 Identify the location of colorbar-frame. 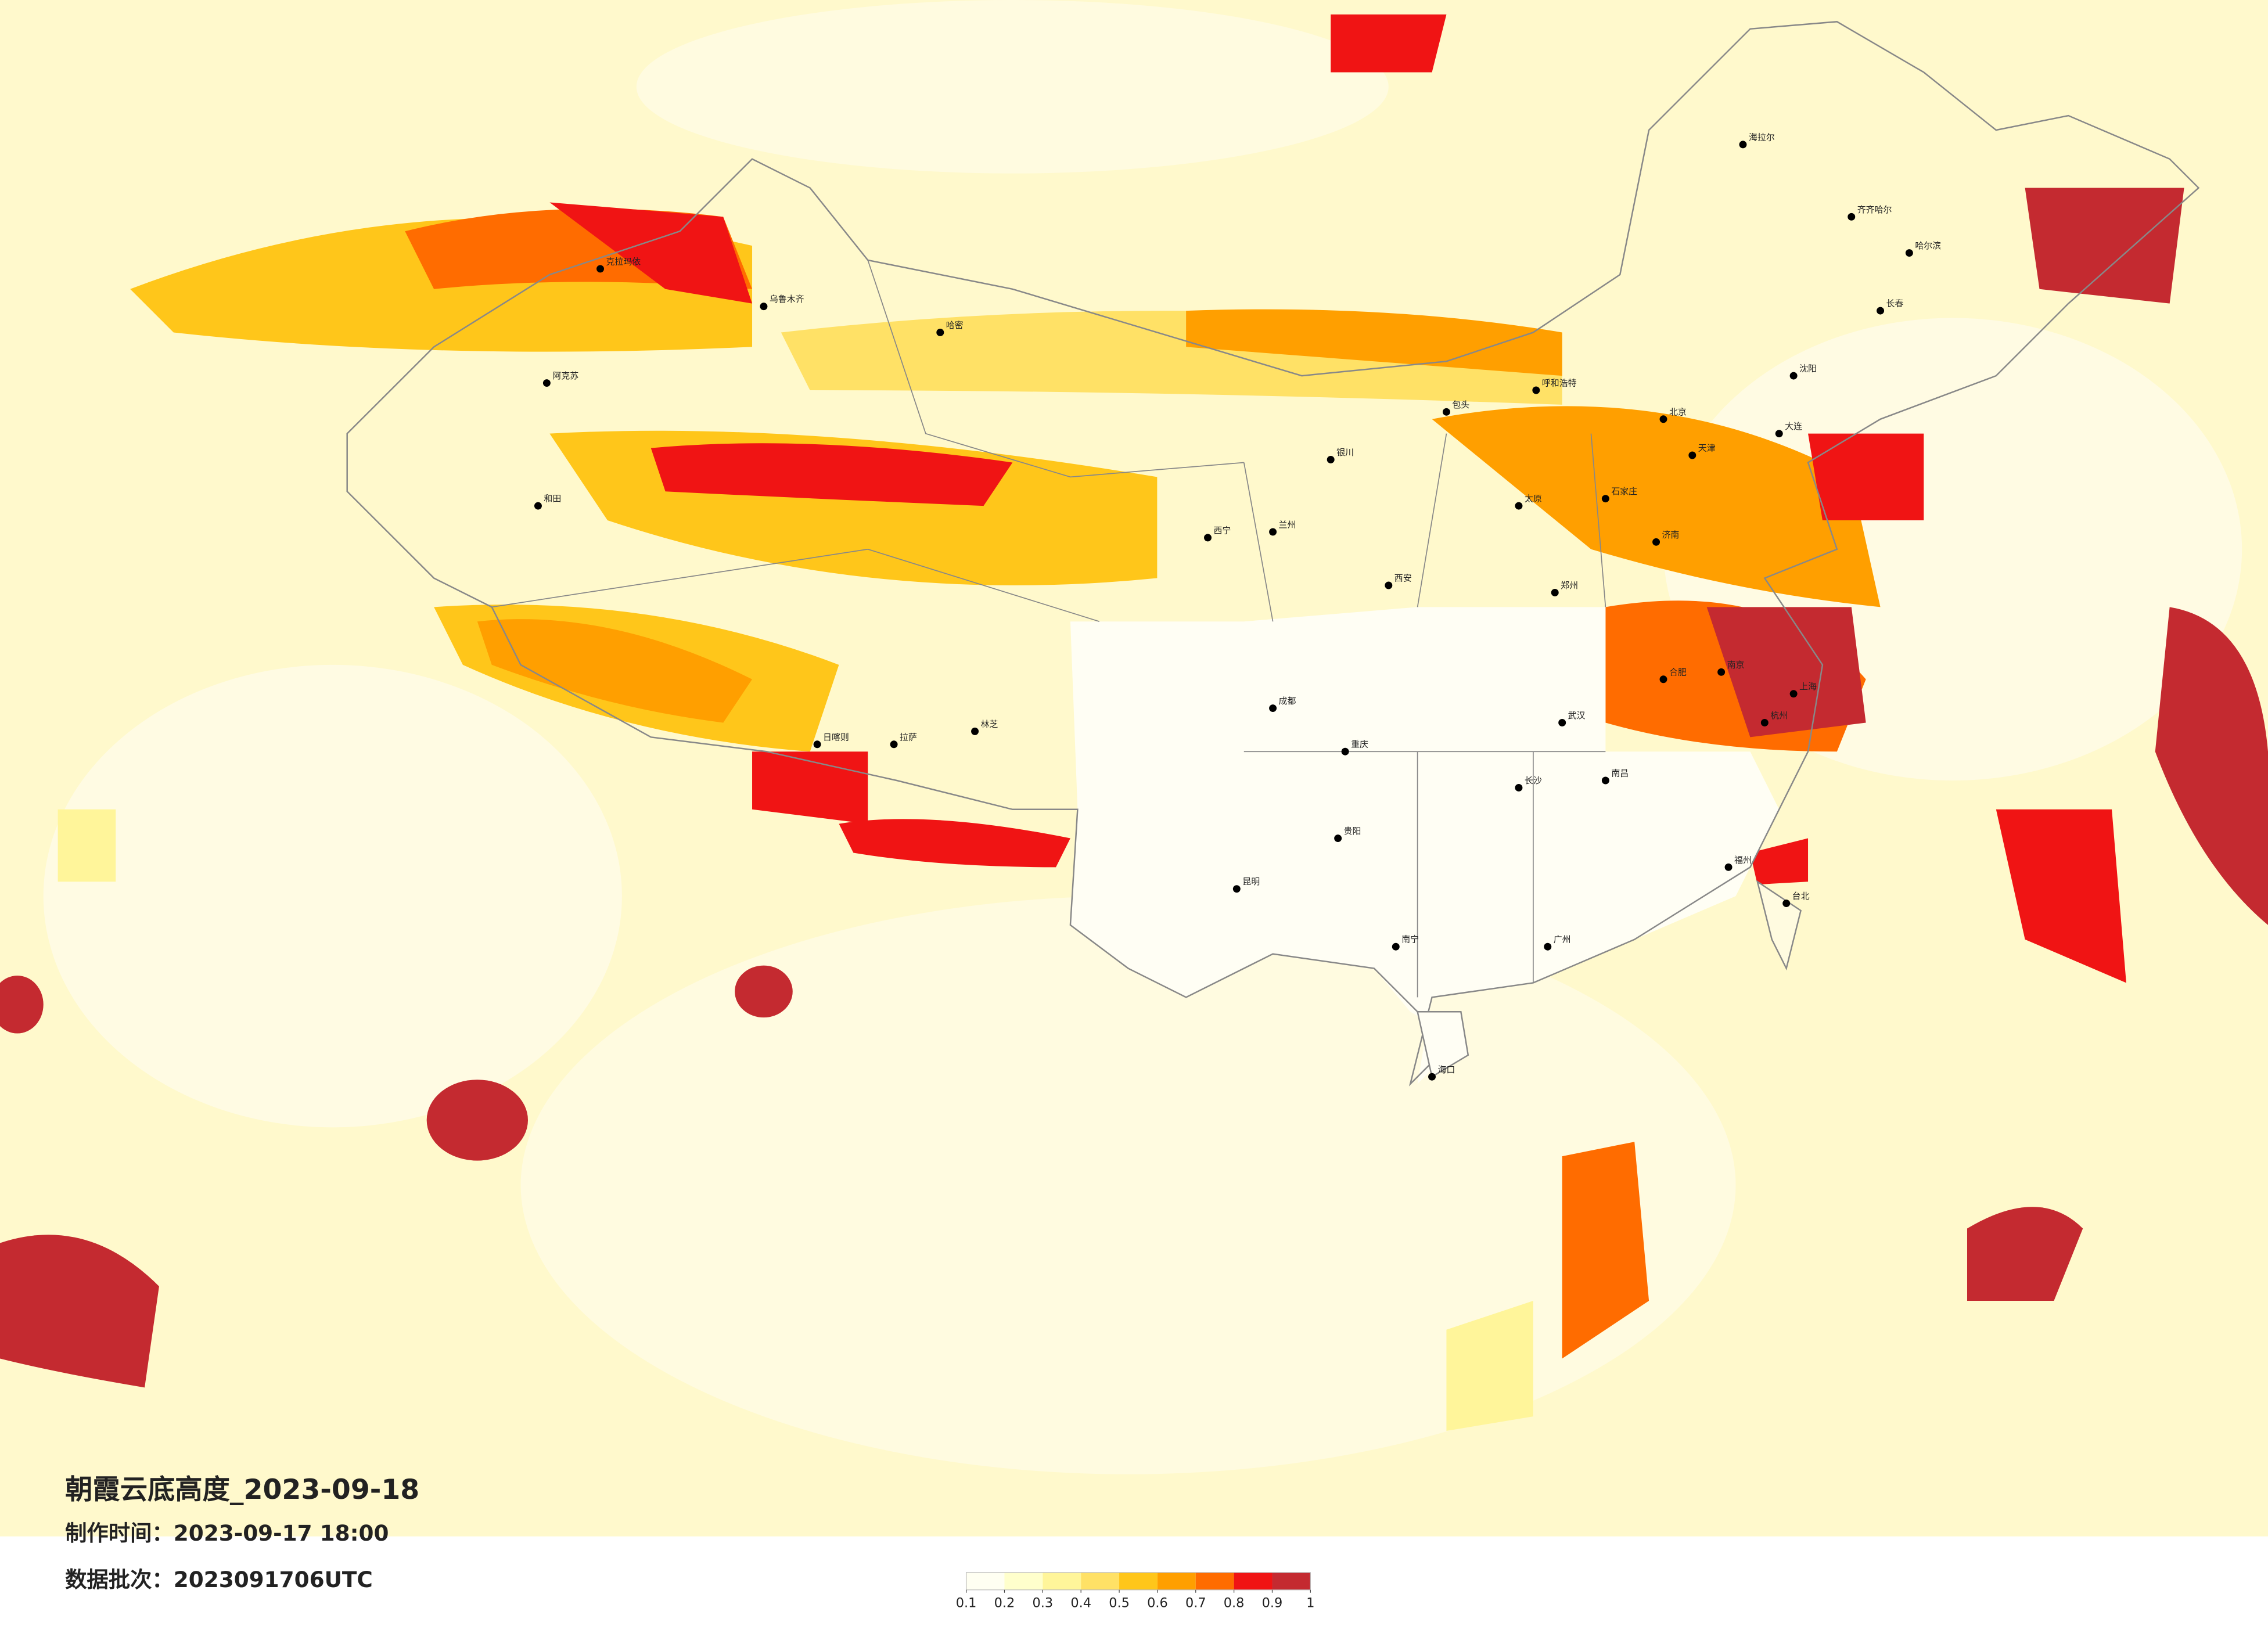
(1138, 1581).